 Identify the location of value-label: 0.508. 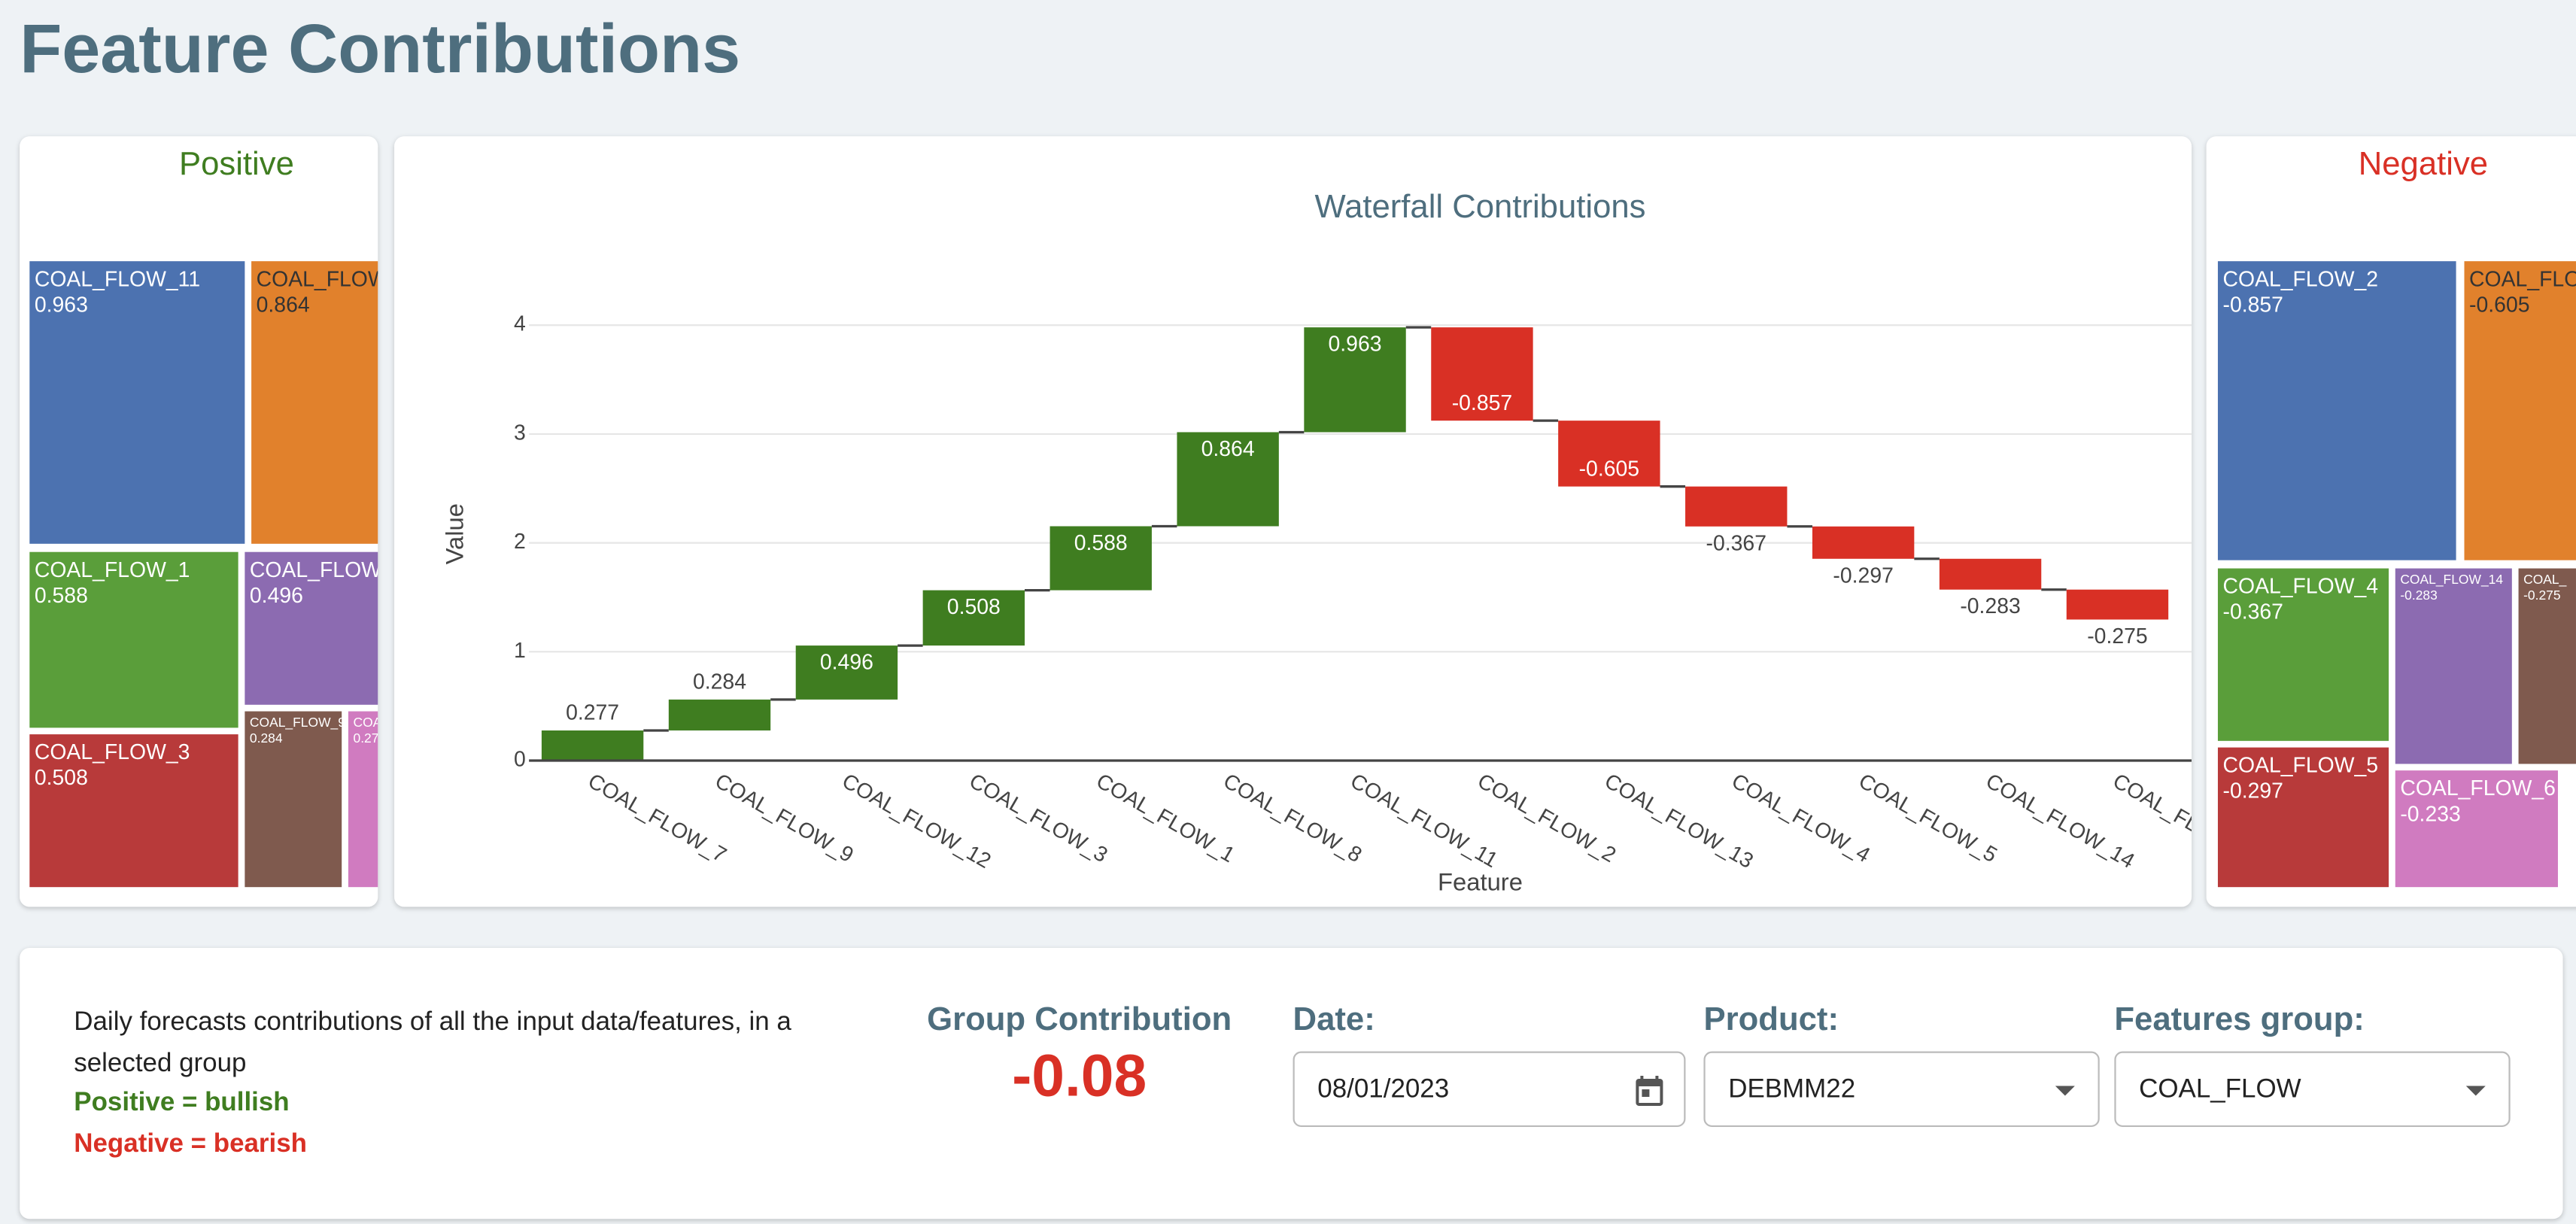
(974, 607).